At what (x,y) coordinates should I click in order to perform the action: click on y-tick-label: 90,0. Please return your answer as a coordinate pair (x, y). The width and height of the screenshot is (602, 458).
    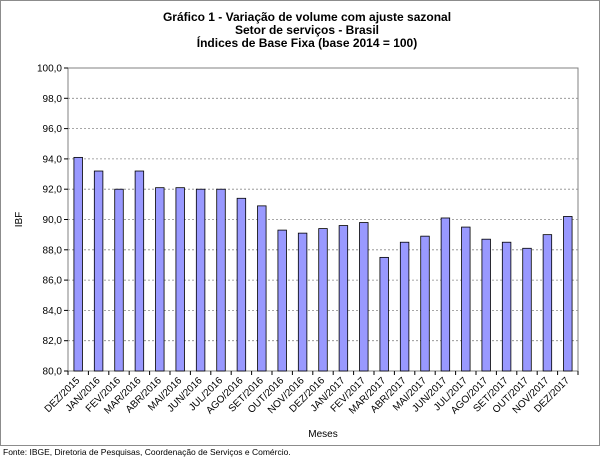
    Looking at the image, I should click on (53, 220).